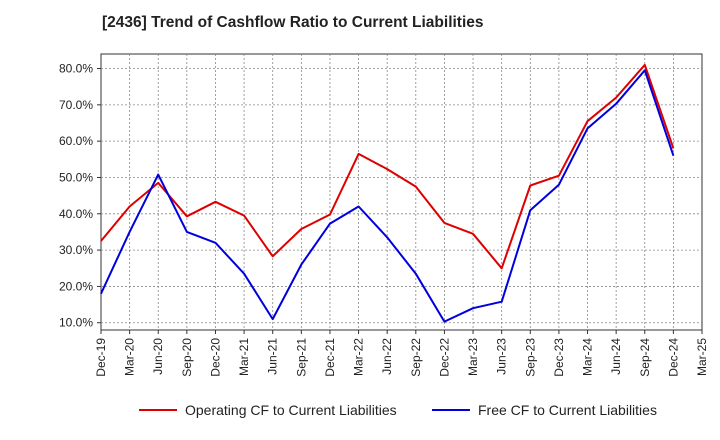 The image size is (720, 440). I want to click on x-tick-label: Dec-21, so click(330, 357).